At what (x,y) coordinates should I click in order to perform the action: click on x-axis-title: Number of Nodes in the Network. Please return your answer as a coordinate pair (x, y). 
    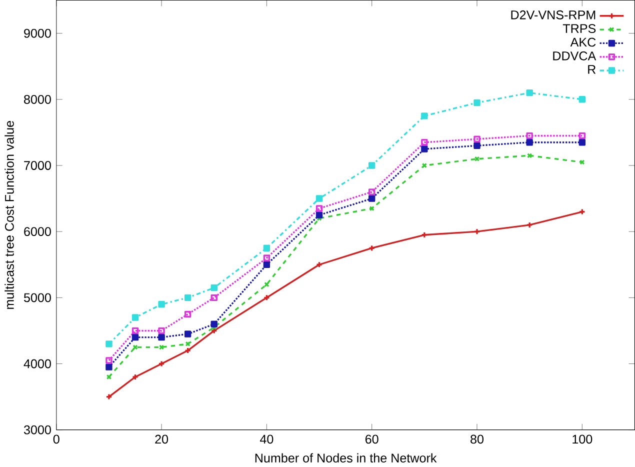
    Looking at the image, I should click on (346, 457).